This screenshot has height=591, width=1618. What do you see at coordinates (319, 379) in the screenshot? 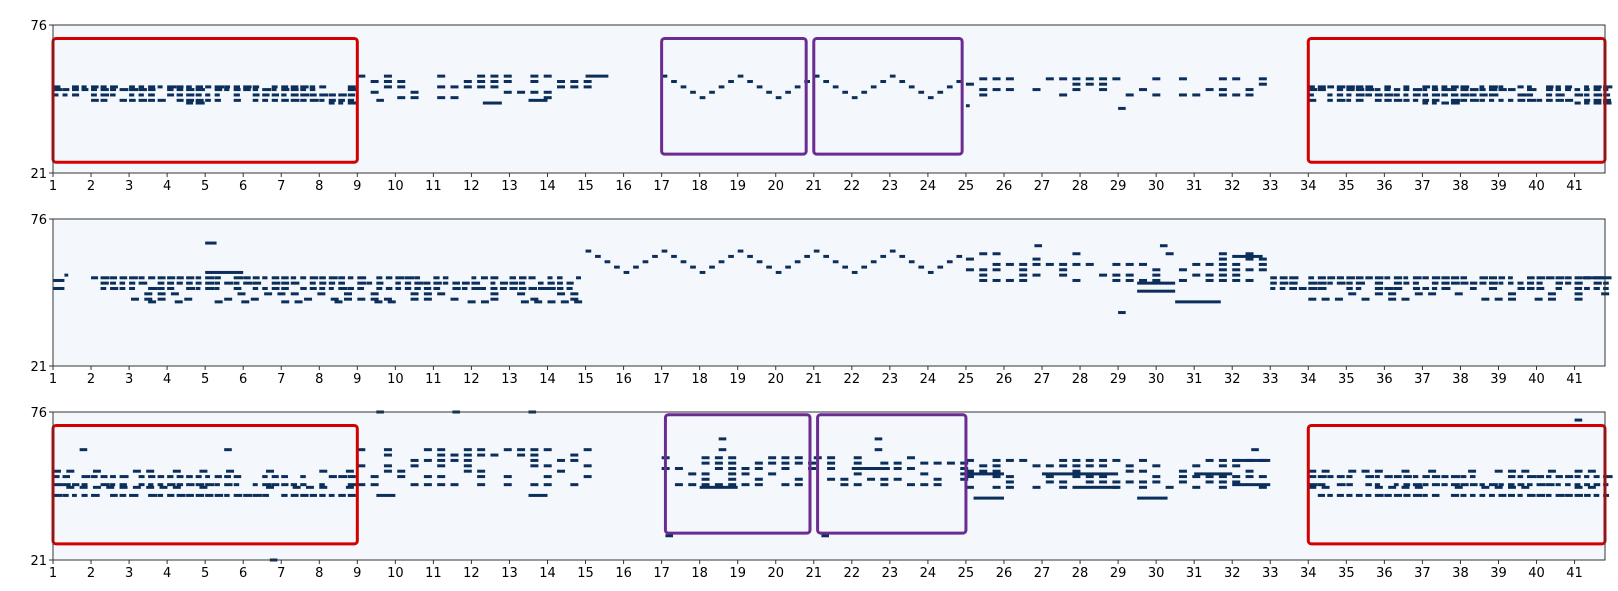
I see `x-tick-label: 8` at bounding box center [319, 379].